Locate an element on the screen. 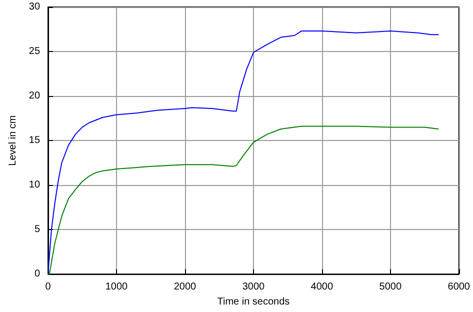 The image size is (473, 312). y-tick-label: 25 is located at coordinates (34, 52).